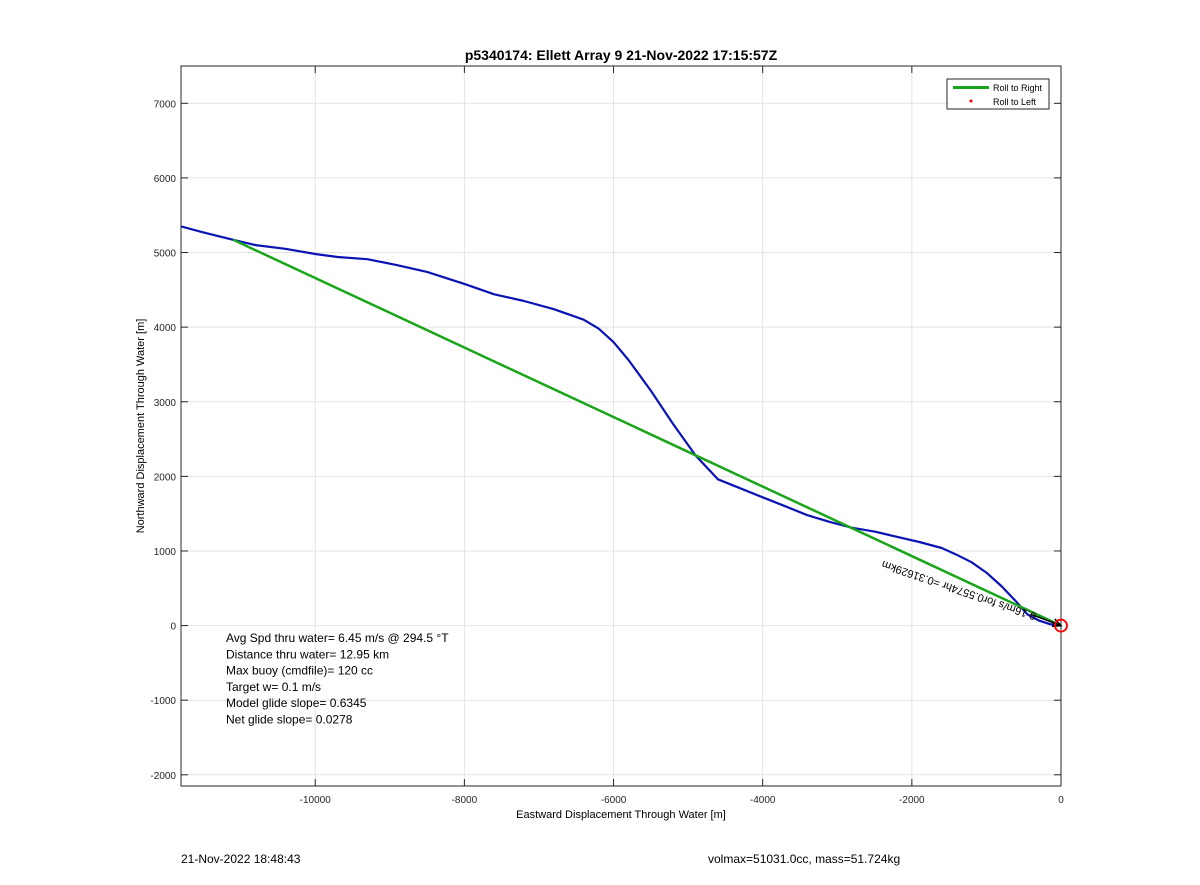 Image resolution: width=1200 pixels, height=885 pixels. I want to click on y-axis-label: Northward Displacement Through Water [m], so click(141, 426).